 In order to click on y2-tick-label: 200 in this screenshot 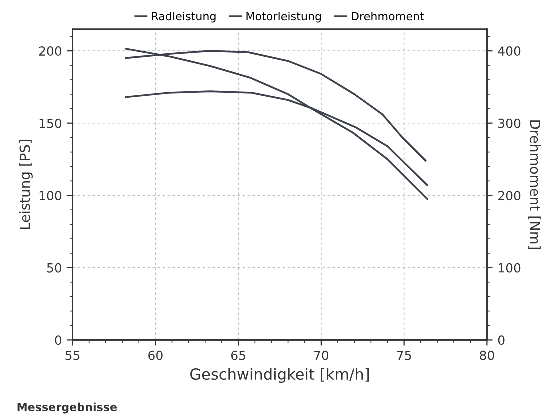, I will do `click(509, 196)`.